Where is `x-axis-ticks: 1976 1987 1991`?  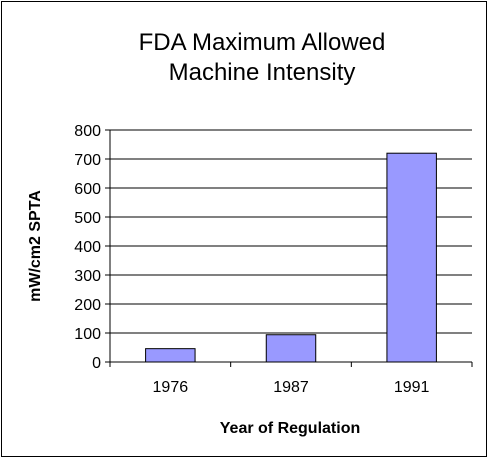 x-axis-ticks: 1976 1987 1991 is located at coordinates (291, 379).